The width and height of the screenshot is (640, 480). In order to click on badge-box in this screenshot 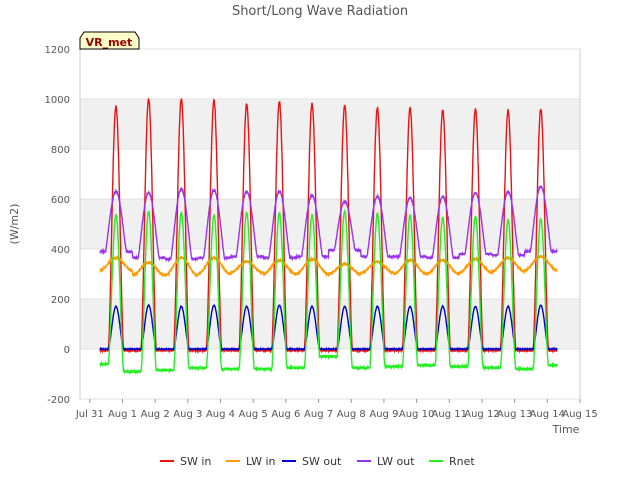, I will do `click(109, 40)`.